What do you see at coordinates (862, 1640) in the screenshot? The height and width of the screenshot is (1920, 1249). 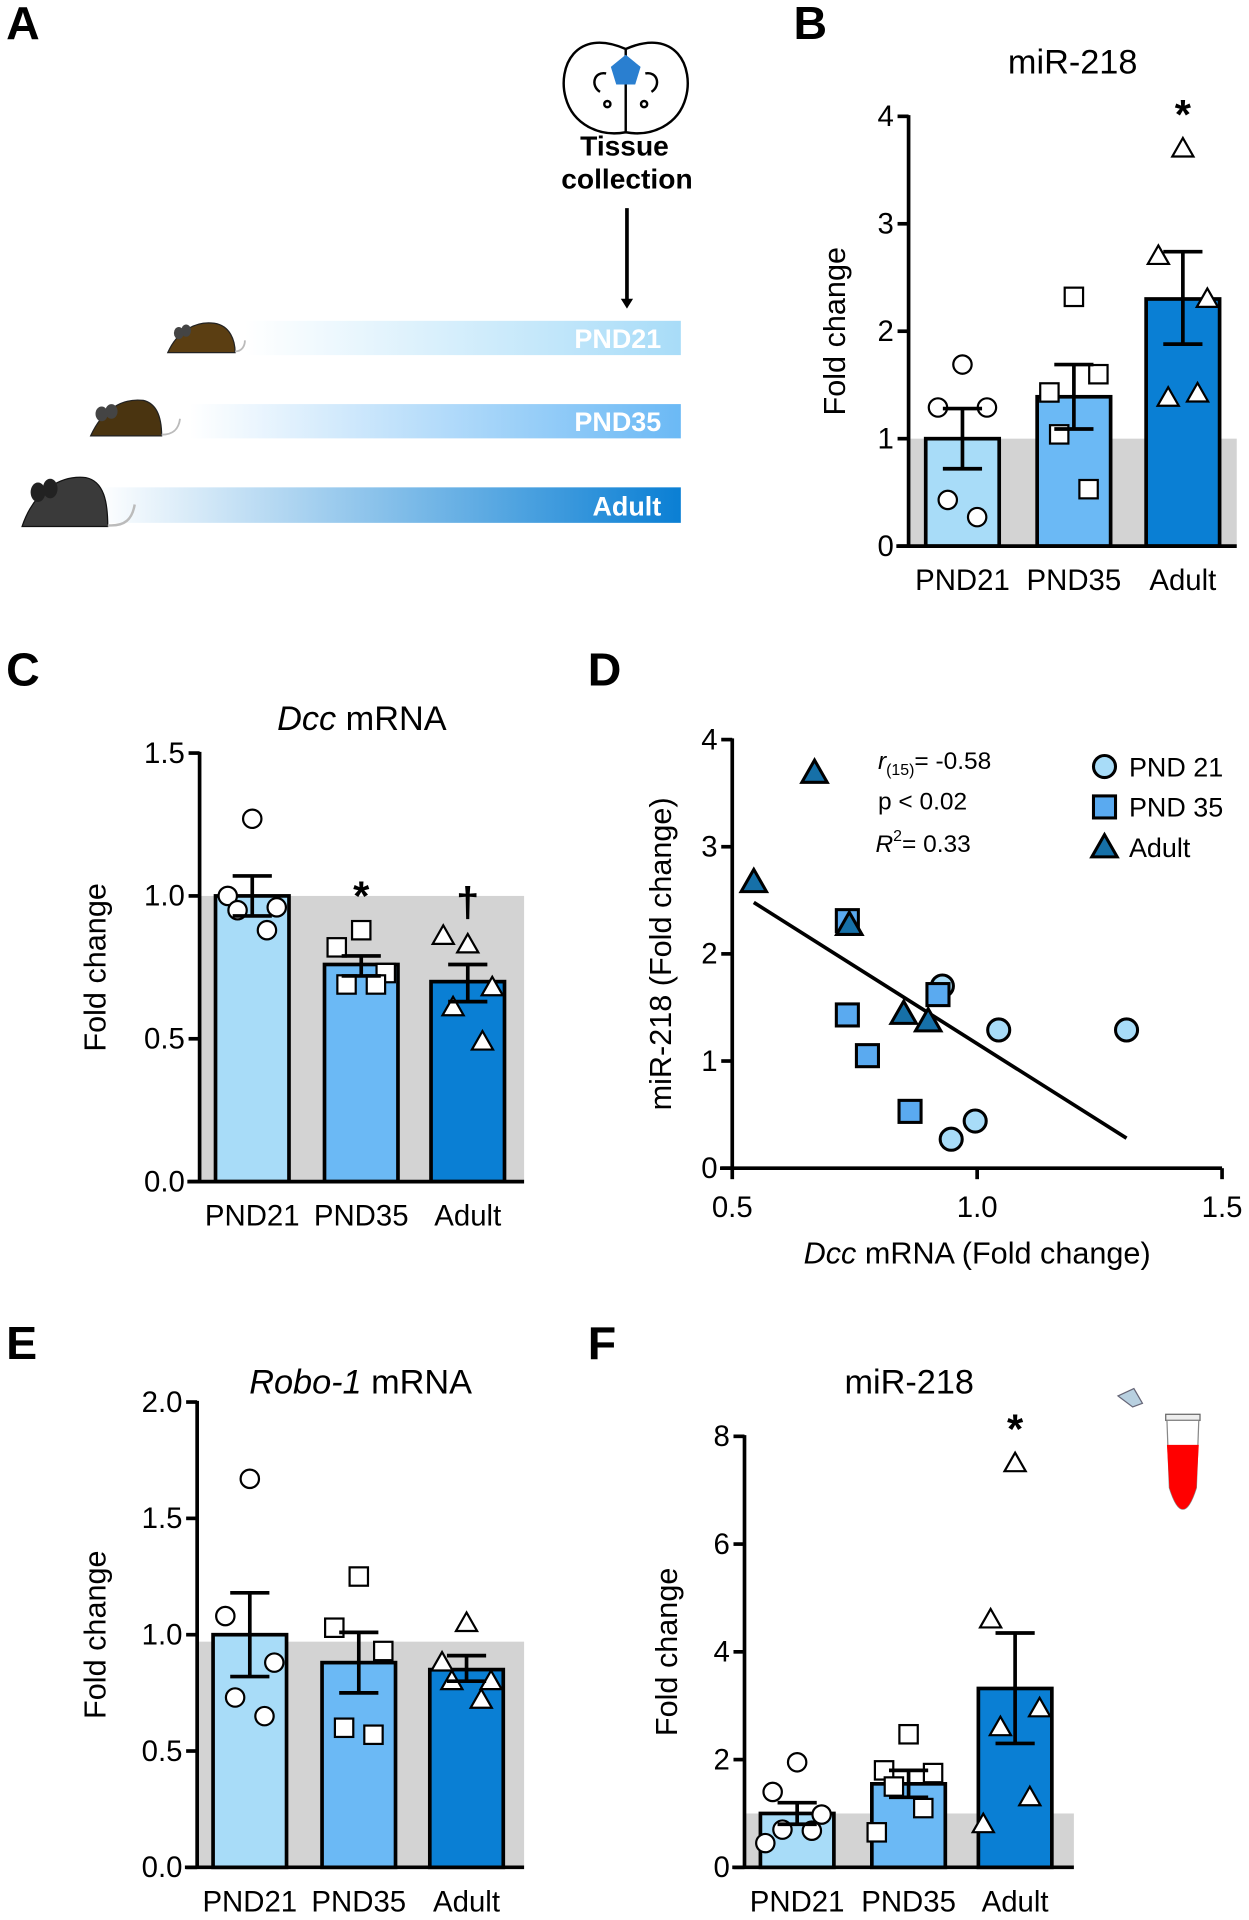 I see `chart-f: PND21 PND35 Adult * 0 2 4 6 8 miR-218 Fold change` at bounding box center [862, 1640].